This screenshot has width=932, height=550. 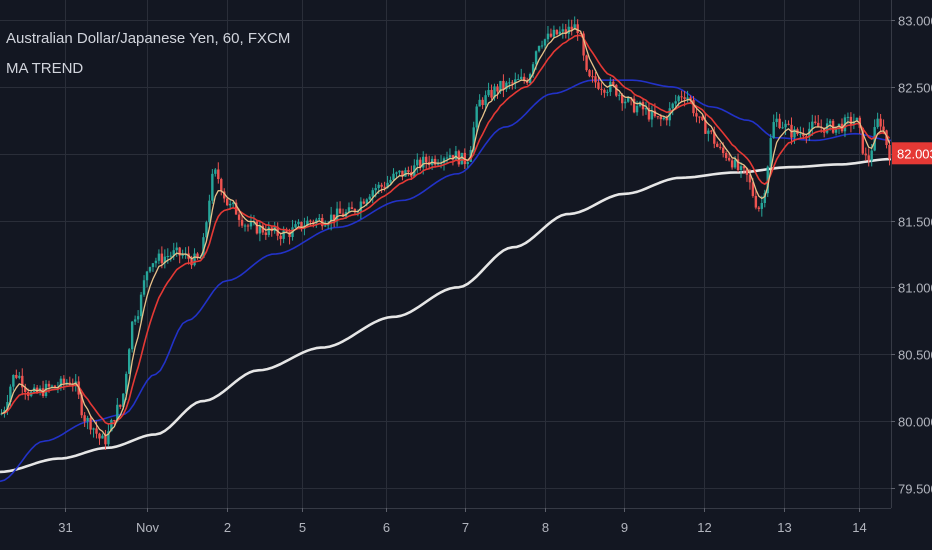 What do you see at coordinates (148, 38) in the screenshot?
I see `symbol-title: Australian Dollar/Japanese Yen, 60, FXCM` at bounding box center [148, 38].